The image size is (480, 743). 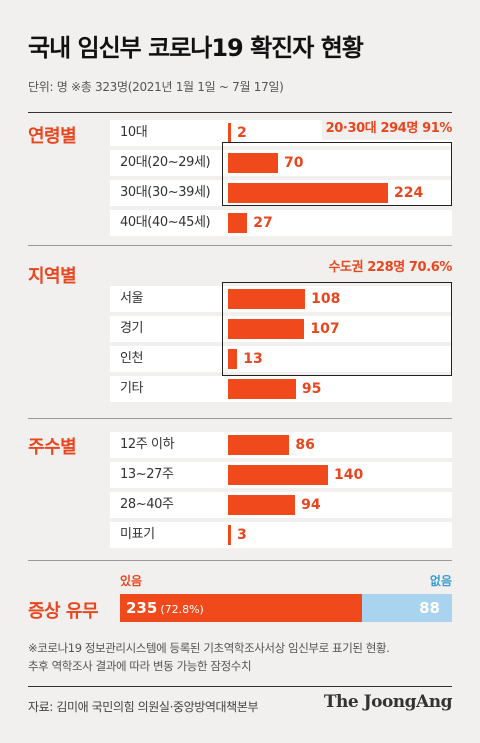 I want to click on brand-logo: The JoongAng, so click(x=388, y=702).